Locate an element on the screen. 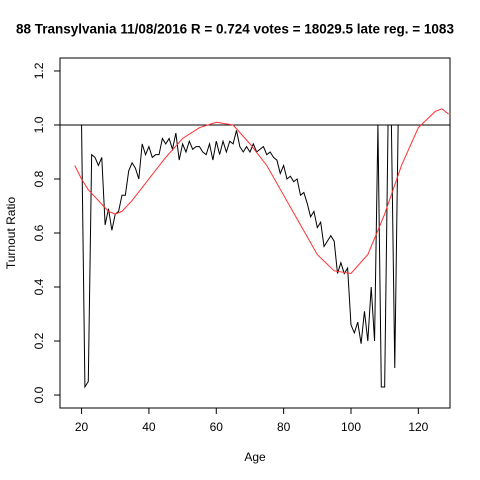 This screenshot has height=480, width=480. x-tick-label: 20 is located at coordinates (82, 427).